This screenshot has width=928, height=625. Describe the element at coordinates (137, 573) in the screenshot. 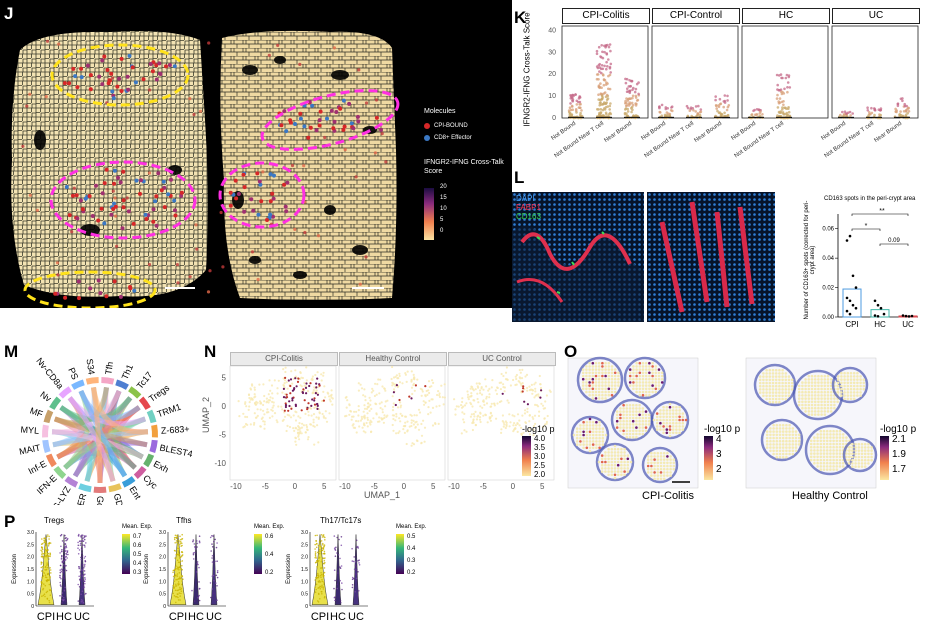

I see `p-legend-tick: 0.3` at that location.